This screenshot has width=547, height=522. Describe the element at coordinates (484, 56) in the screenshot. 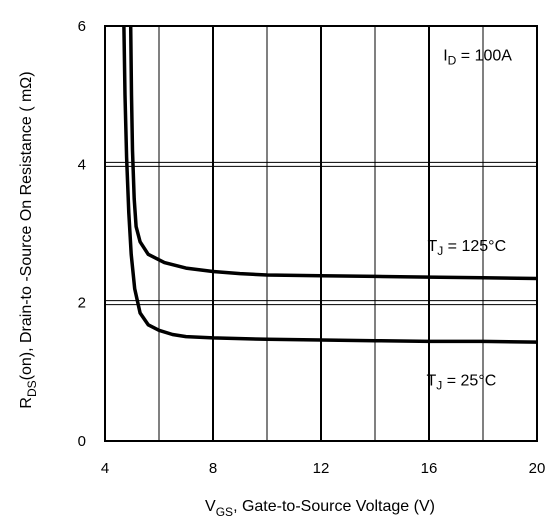

I see `annotation-id-rest: = 100A` at that location.